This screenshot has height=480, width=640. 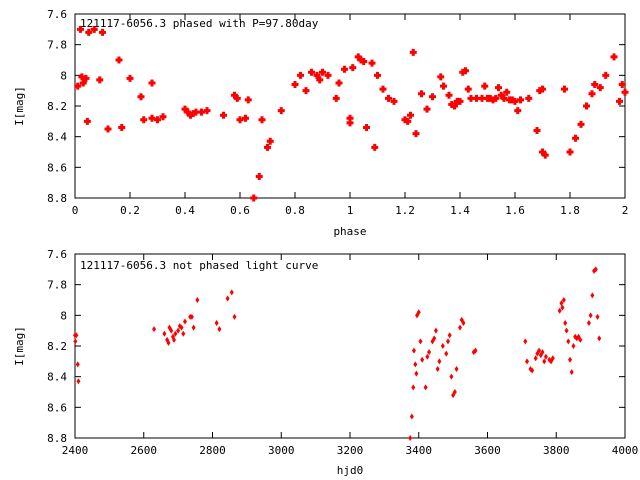 I want to click on y-tick-label: 8.6, so click(x=57, y=167).